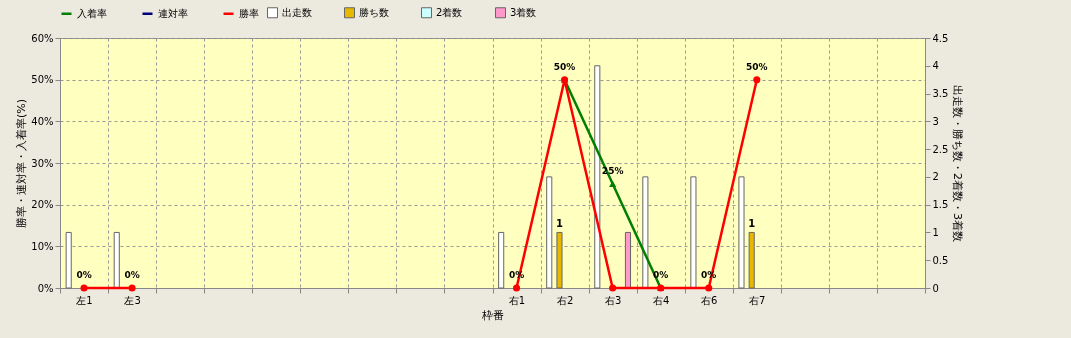  What do you see at coordinates (613, 300) in the screenshot?
I see `x-tick-label: 右3` at bounding box center [613, 300].